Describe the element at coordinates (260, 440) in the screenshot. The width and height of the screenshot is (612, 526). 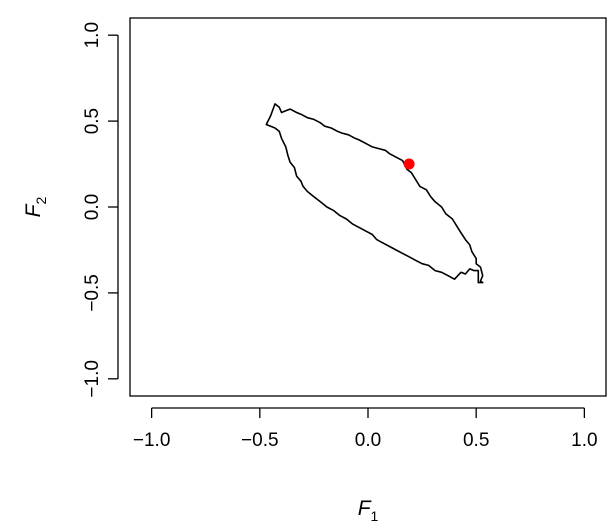
I see `x-tick-label: −0.5` at that location.